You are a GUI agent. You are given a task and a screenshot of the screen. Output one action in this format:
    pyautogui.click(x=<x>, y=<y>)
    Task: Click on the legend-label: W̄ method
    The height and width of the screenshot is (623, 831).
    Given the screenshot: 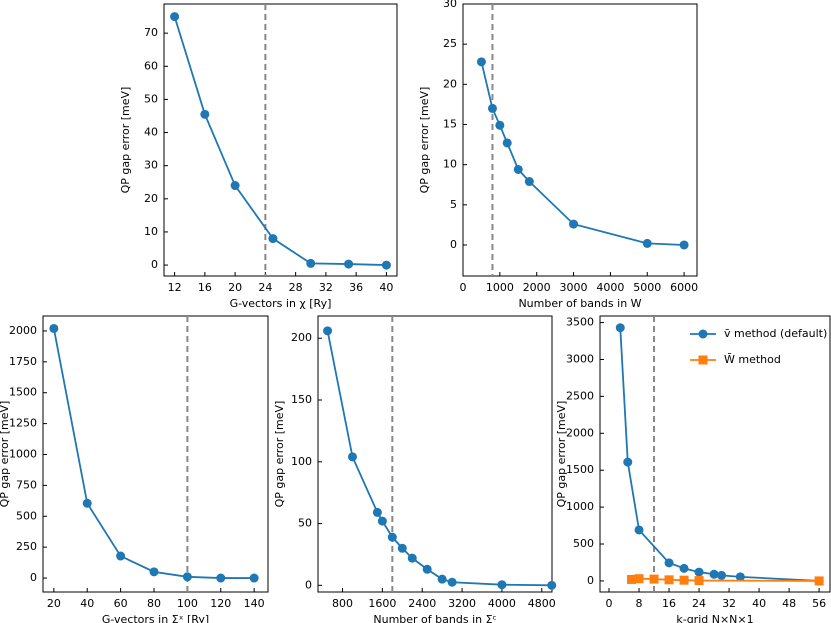 What is the action you would take?
    pyautogui.click(x=752, y=359)
    